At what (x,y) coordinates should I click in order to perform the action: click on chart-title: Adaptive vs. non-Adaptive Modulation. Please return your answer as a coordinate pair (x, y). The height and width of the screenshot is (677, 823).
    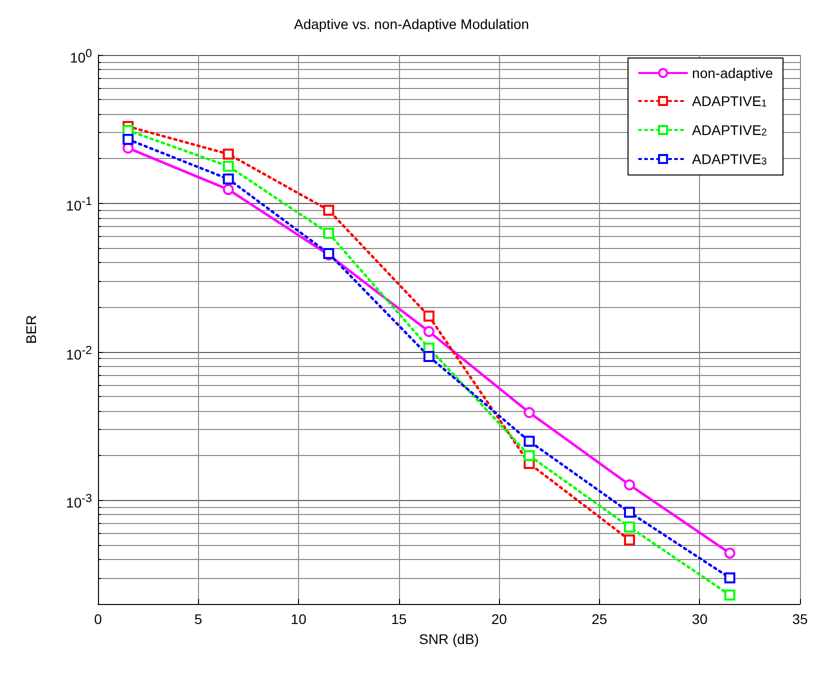
    Looking at the image, I should click on (412, 24).